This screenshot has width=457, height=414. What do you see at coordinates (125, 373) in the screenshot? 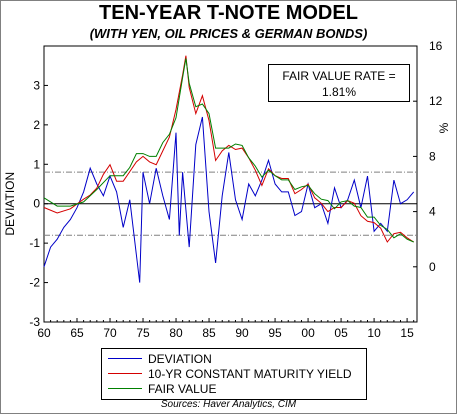
I see `legend-swatch-yield` at bounding box center [125, 373].